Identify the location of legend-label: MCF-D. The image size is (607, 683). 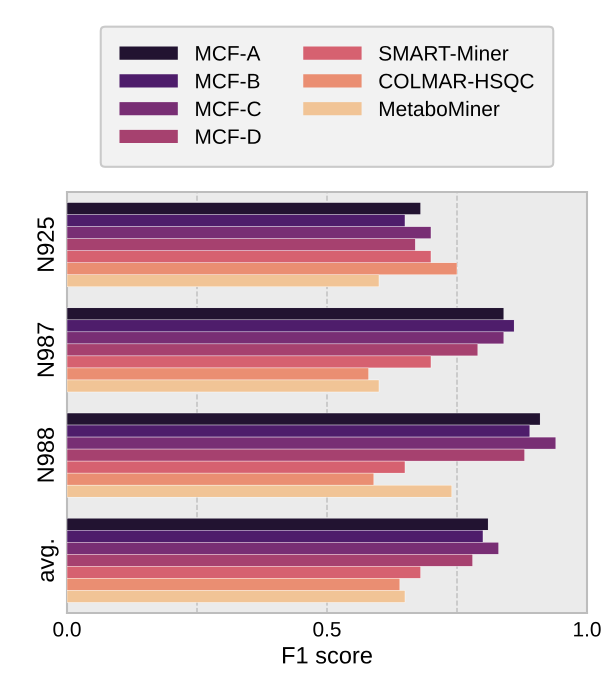
(228, 136).